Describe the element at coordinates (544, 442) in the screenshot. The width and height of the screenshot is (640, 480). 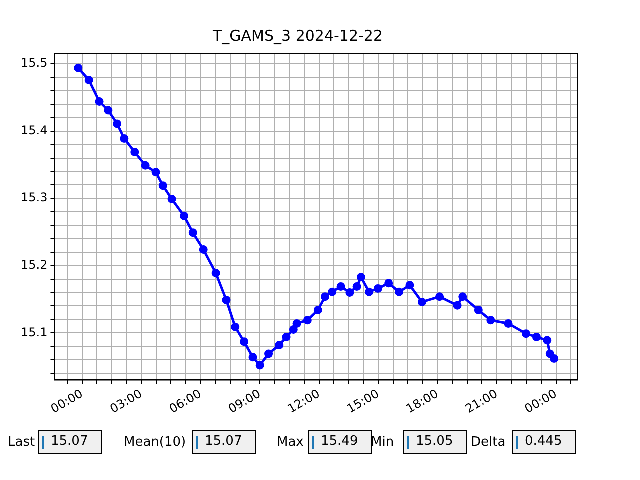
I see `text-field: 0.445` at that location.